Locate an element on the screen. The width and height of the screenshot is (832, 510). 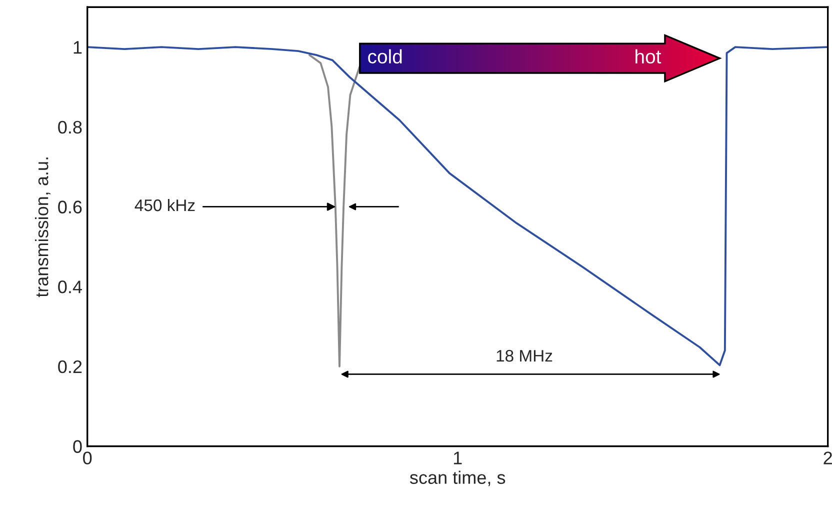
y-tick-label: 0.4 is located at coordinates (70, 287).